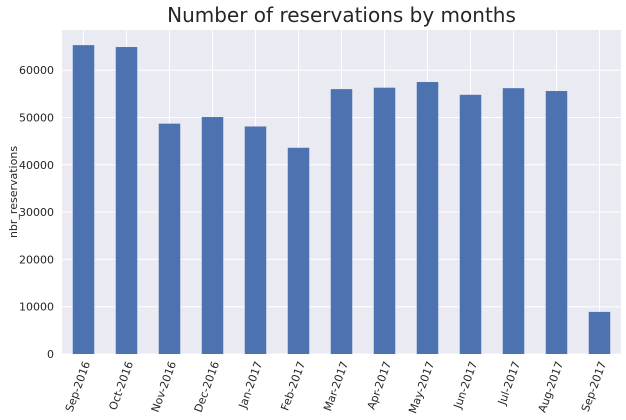  What do you see at coordinates (83, 199) in the screenshot?
I see `bar-sep-2016` at bounding box center [83, 199].